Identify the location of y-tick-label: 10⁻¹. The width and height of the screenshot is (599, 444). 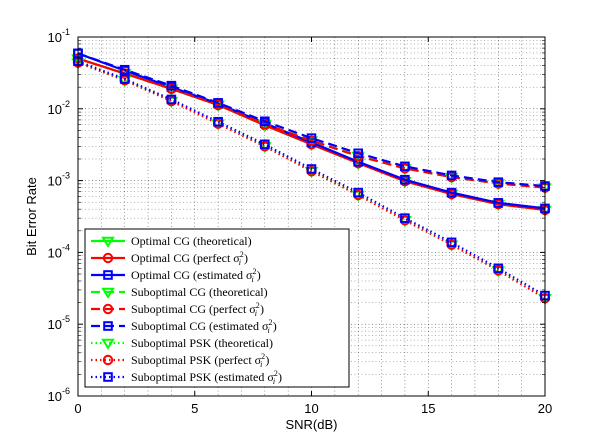
(59, 36).